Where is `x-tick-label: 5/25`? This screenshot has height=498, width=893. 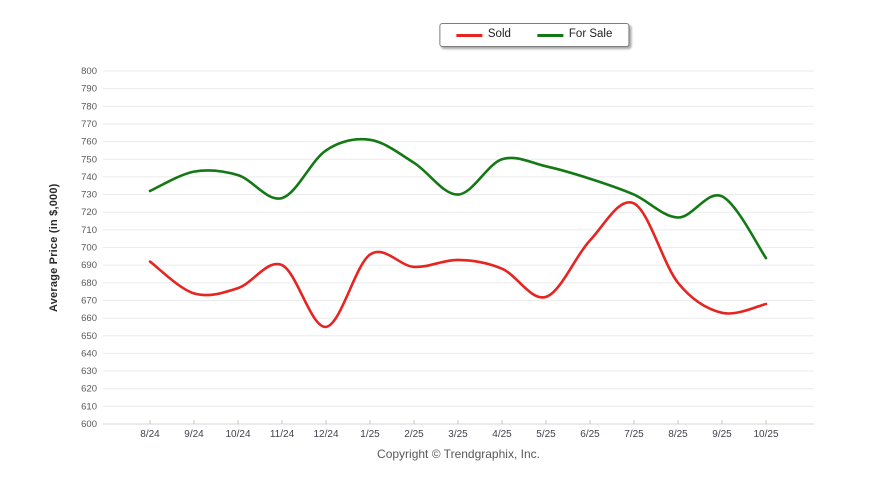
x-tick-label: 5/25 is located at coordinates (546, 434).